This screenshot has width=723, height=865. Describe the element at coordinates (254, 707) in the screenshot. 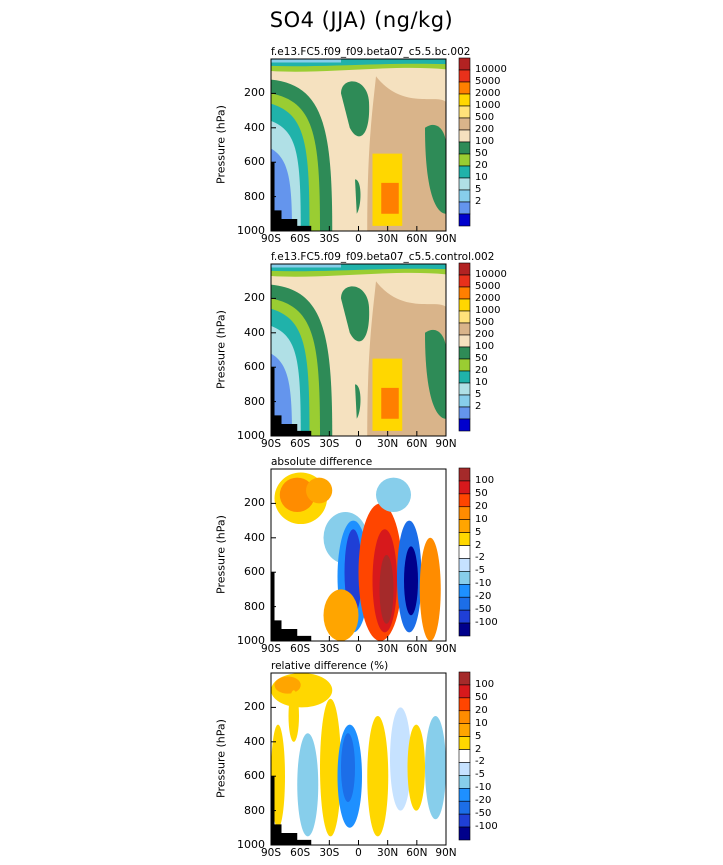

I see `y-tick-label: 200` at that location.